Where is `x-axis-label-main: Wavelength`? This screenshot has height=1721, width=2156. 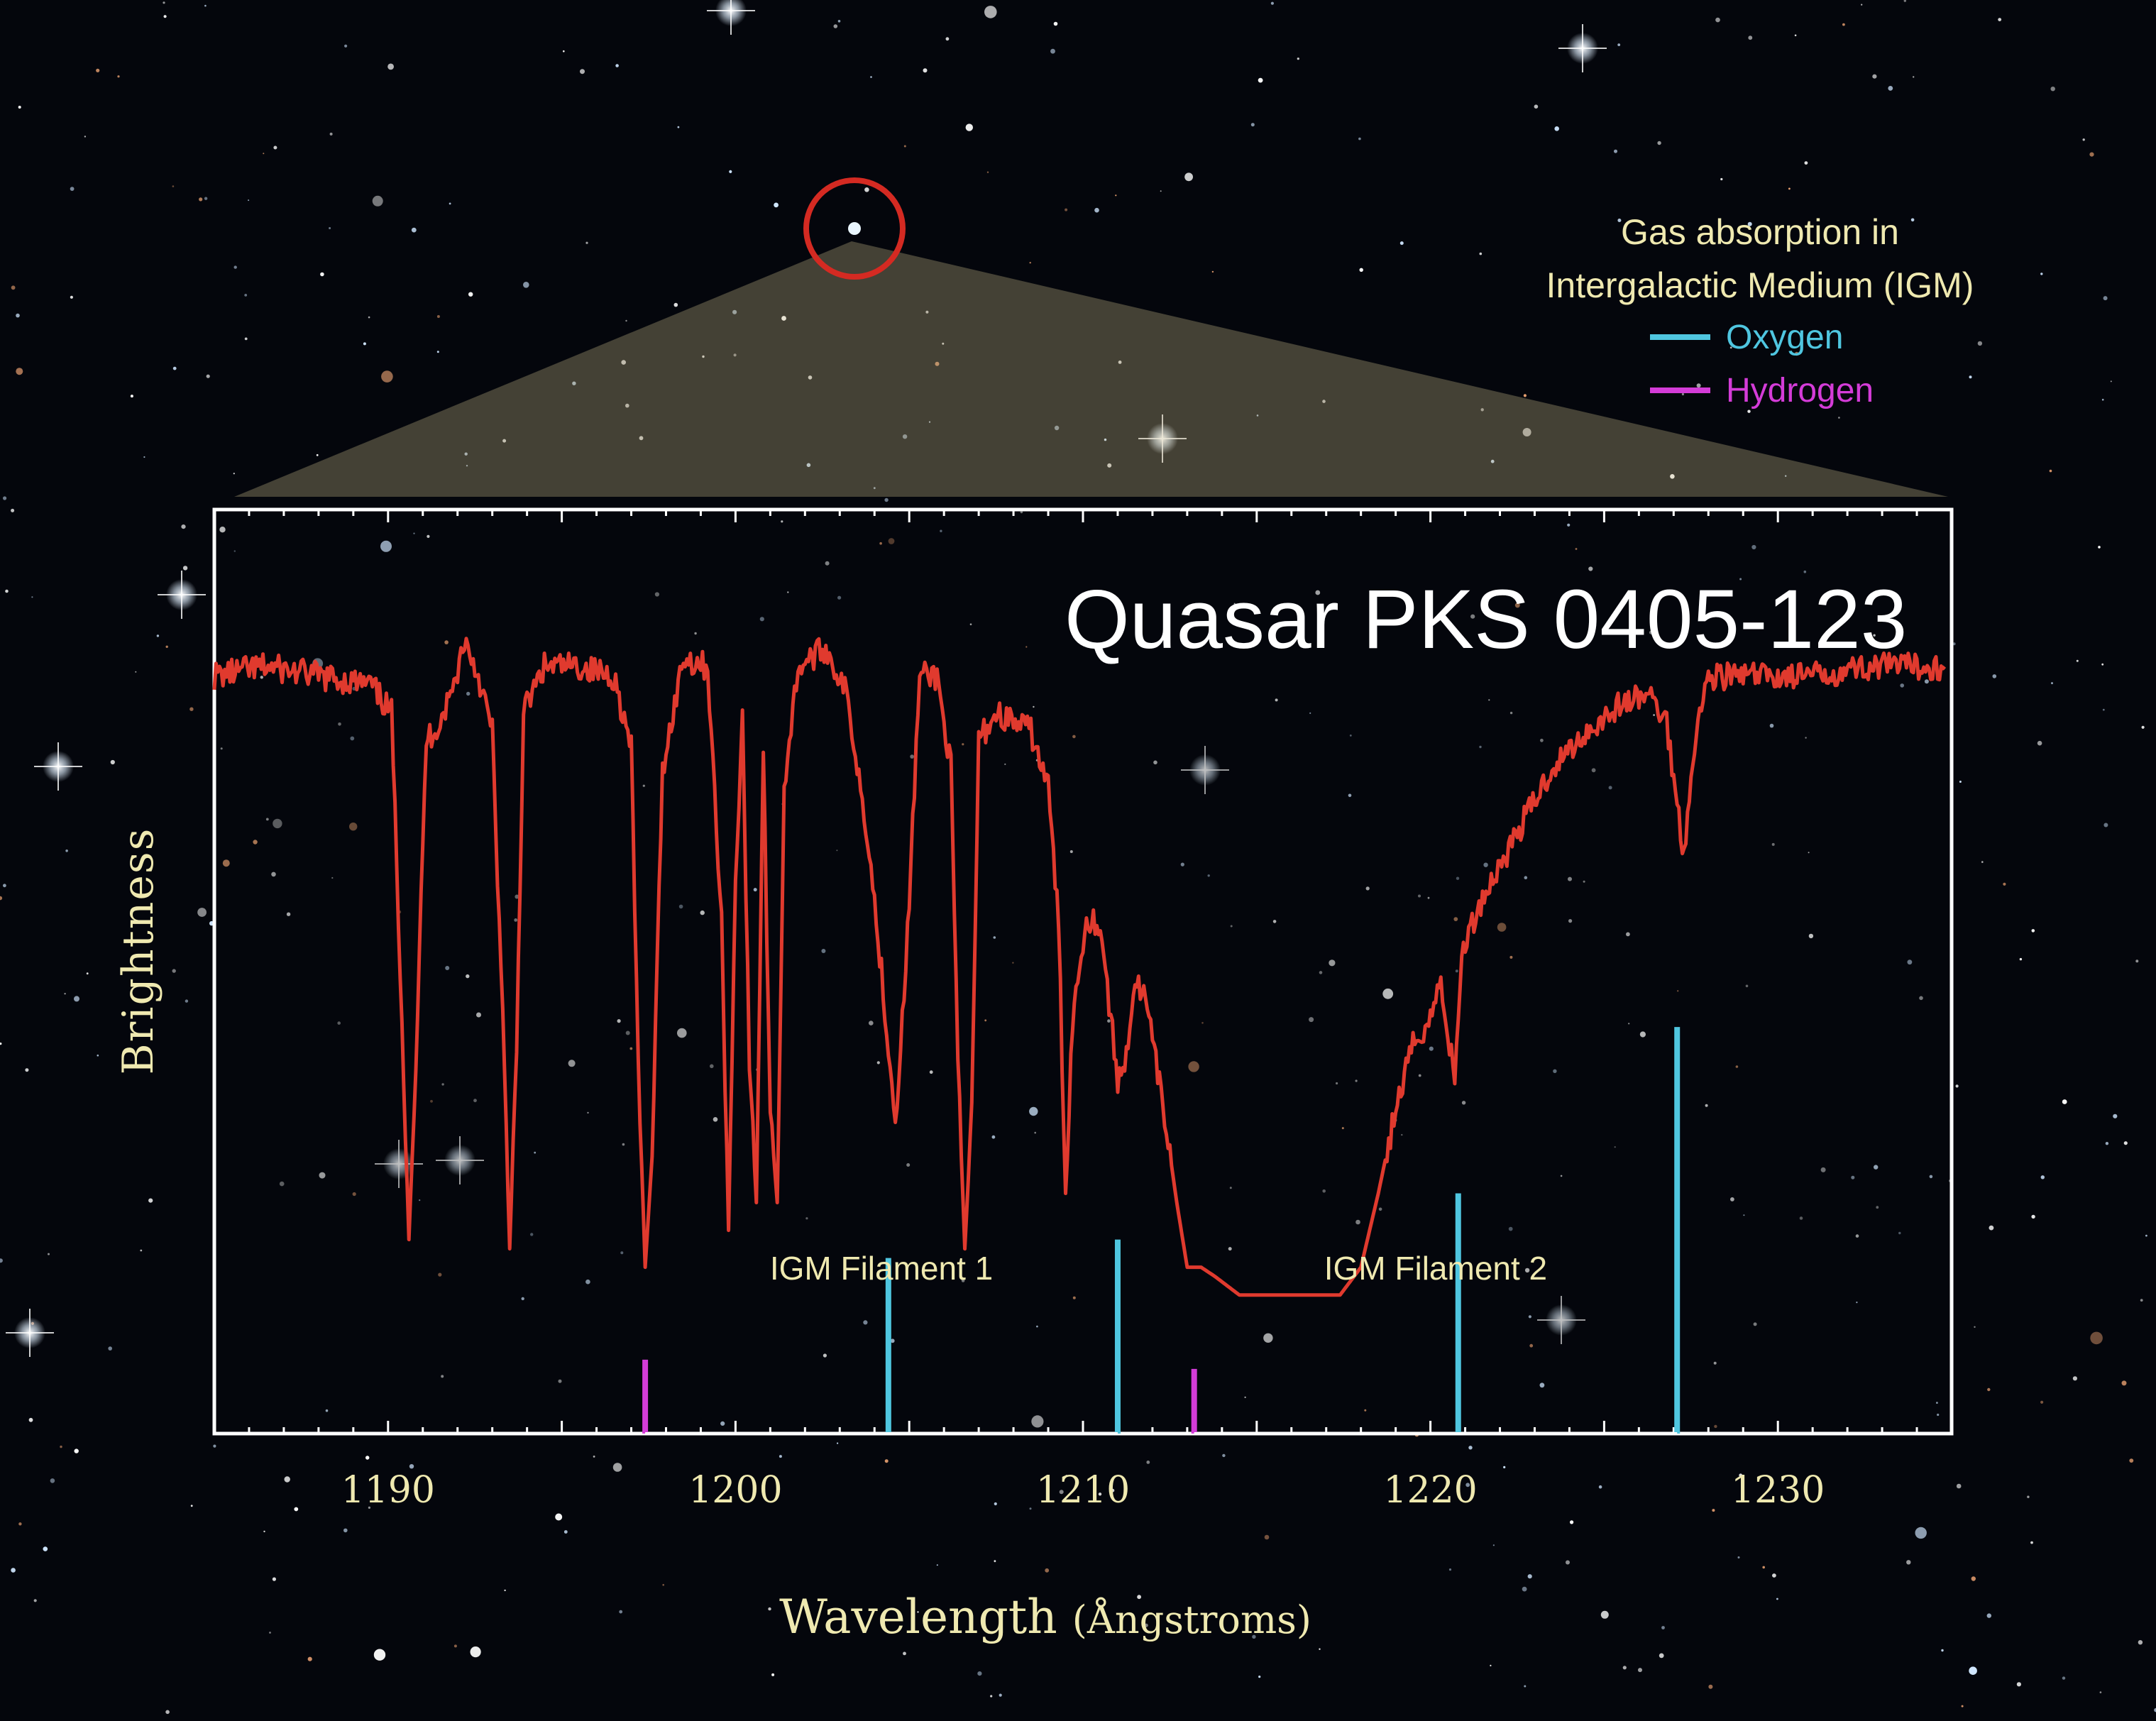 x-axis-label-main: Wavelength is located at coordinates (918, 1617).